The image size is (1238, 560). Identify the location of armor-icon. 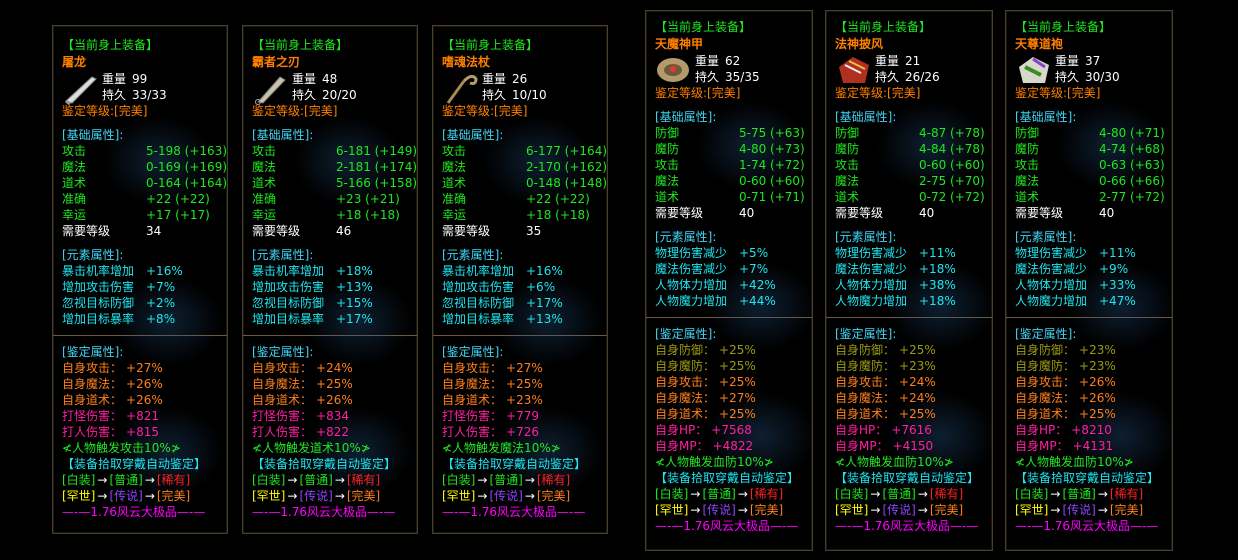
(675, 70).